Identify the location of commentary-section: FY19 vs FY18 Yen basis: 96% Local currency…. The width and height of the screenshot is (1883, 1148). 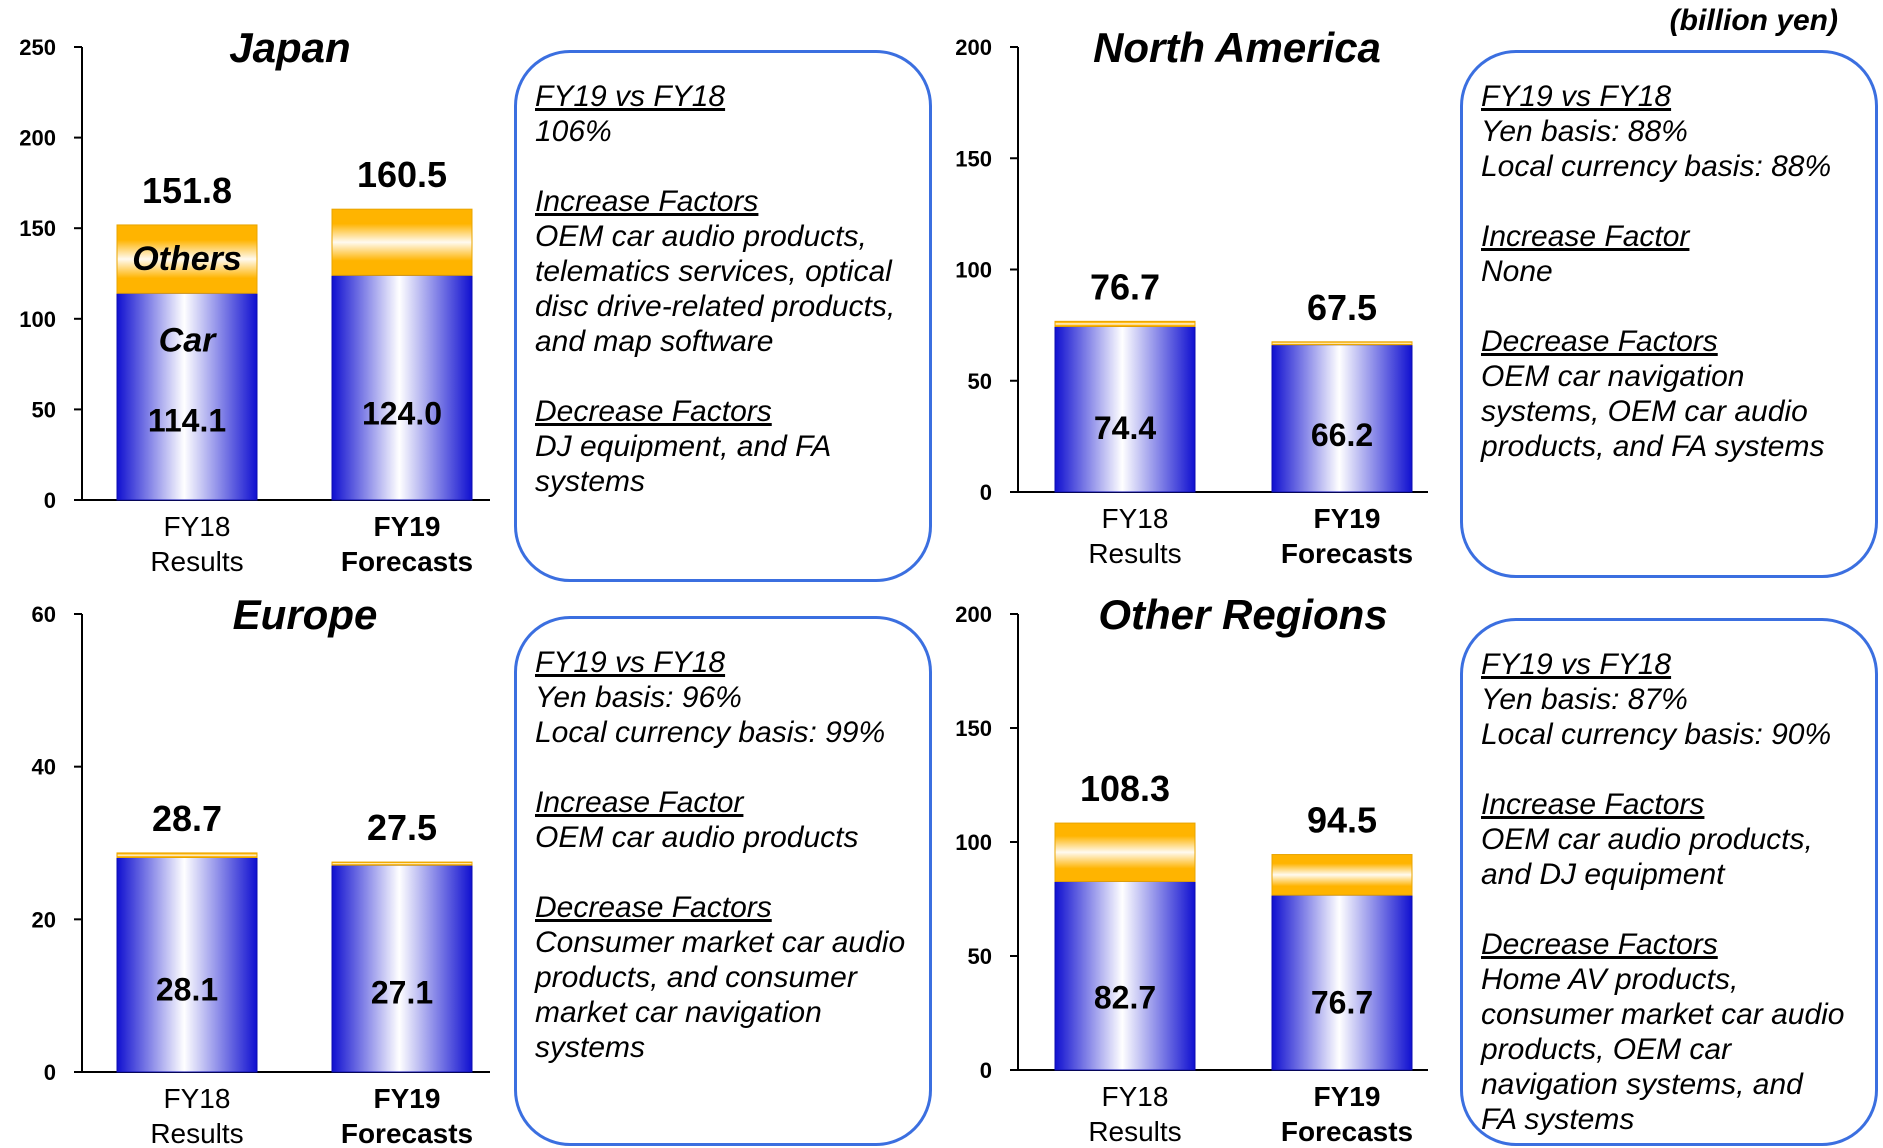
(723, 697).